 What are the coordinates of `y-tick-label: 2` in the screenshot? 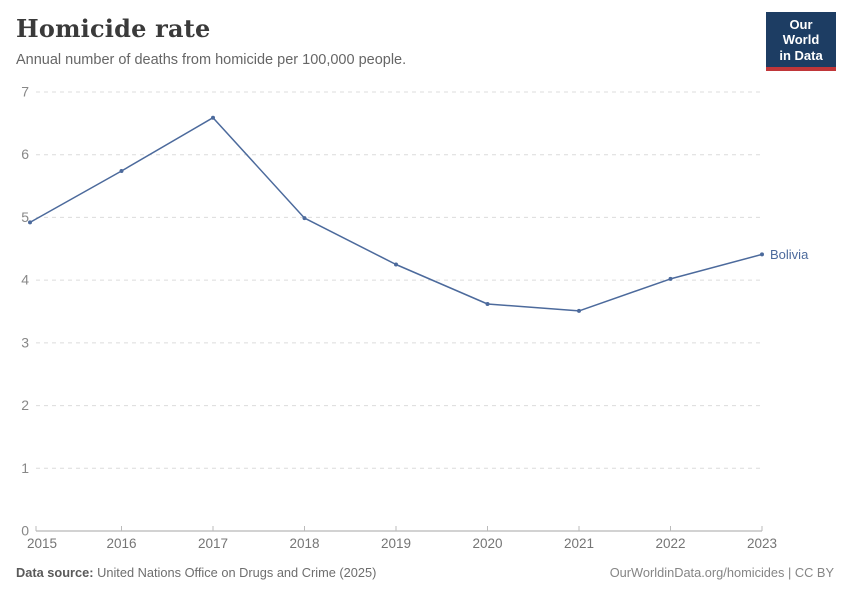 It's located at (25, 405).